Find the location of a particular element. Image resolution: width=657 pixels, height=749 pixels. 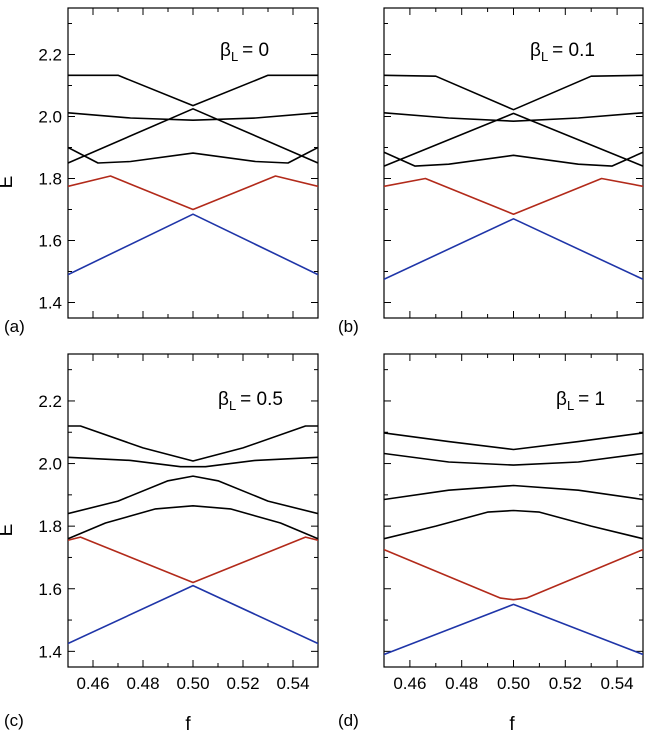

beta-value: = 0.1 is located at coordinates (573, 50).